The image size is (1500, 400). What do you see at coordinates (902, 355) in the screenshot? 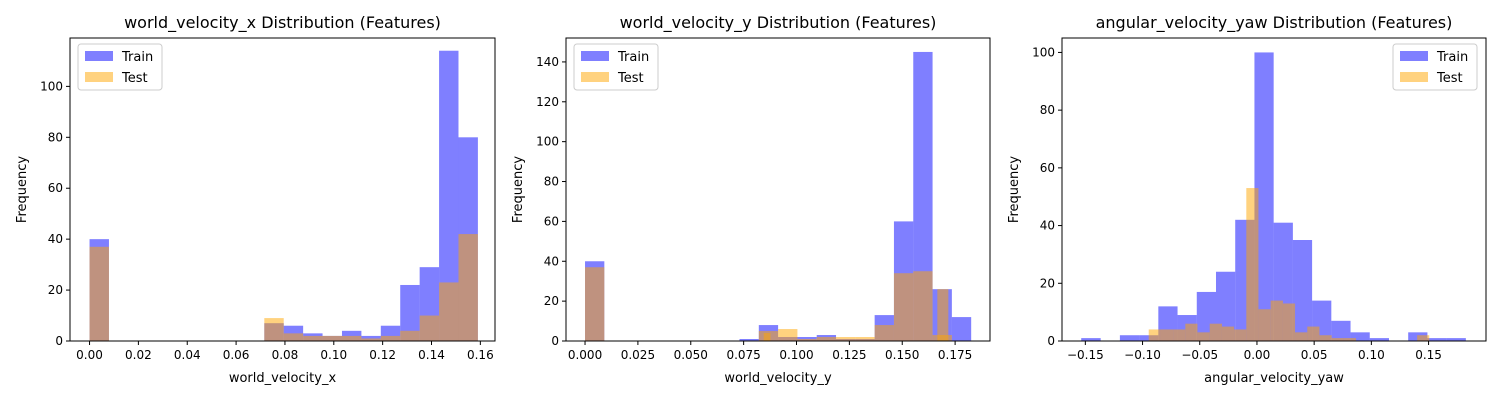
I see `x-tick-label: 0.150` at bounding box center [902, 355].